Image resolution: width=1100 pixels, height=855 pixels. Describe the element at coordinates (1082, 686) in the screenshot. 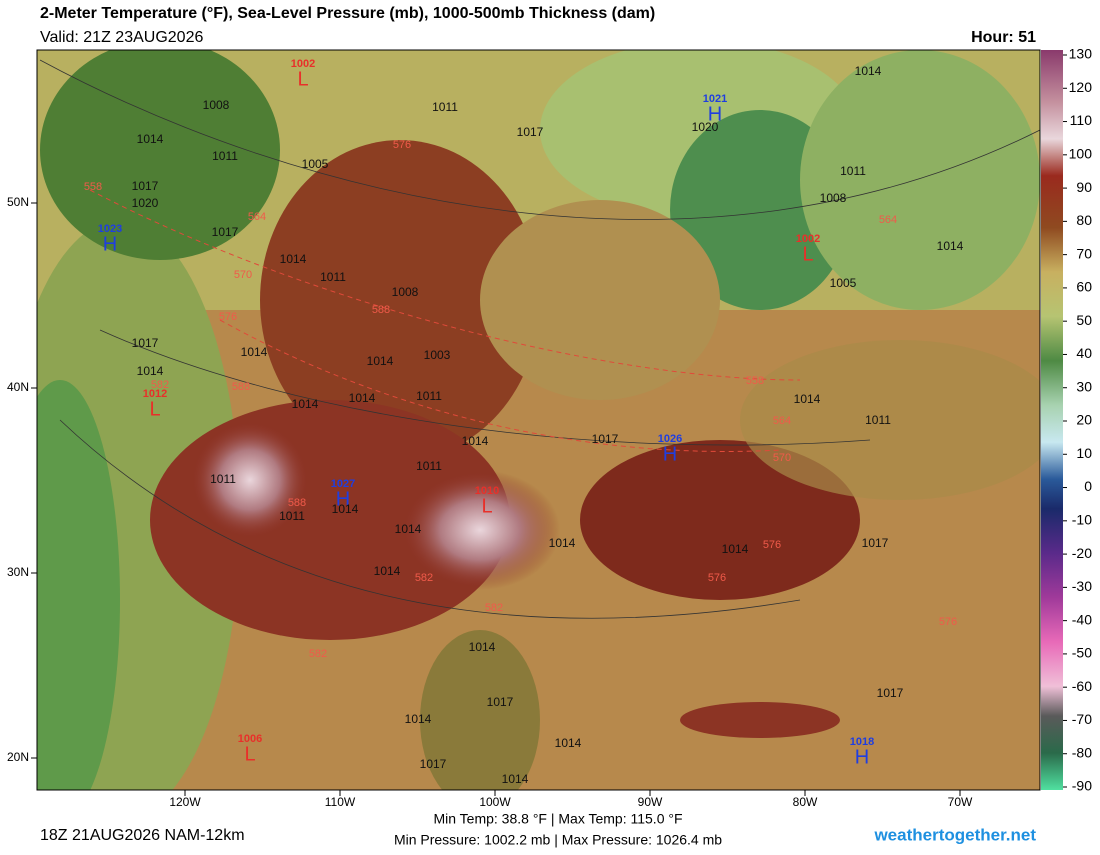

I see `colorbar-label: -60` at that location.